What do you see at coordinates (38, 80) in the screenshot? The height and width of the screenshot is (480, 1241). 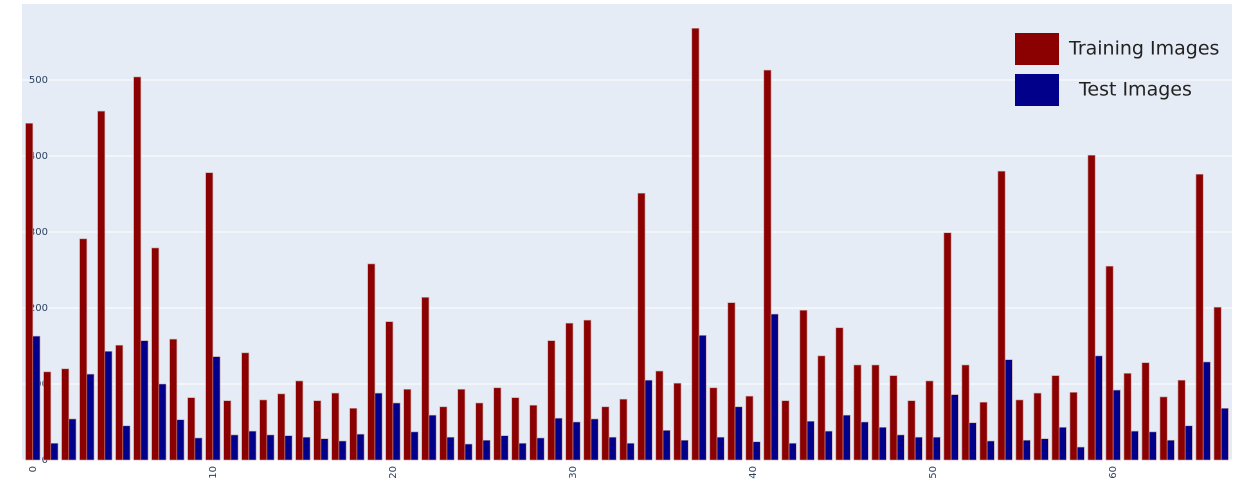 I see `y-tick-label: 500` at bounding box center [38, 80].